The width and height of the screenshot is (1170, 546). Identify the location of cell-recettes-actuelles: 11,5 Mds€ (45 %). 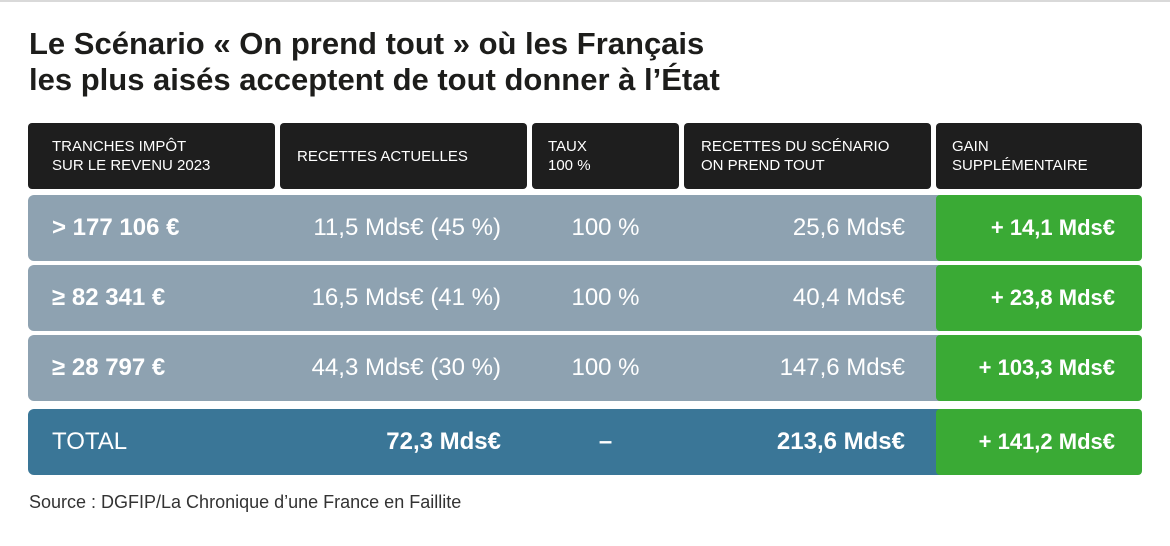
(407, 227).